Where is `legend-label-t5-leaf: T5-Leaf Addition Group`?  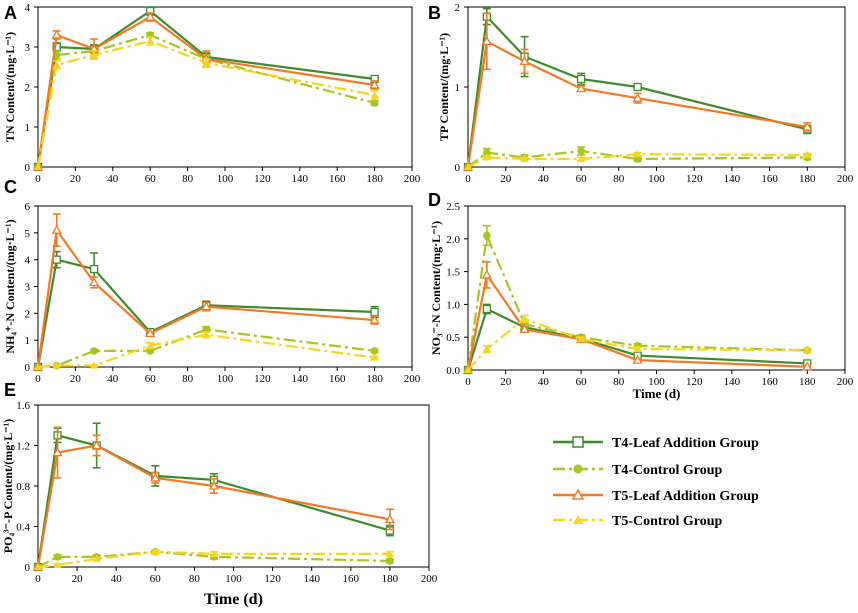 legend-label-t5-leaf: T5-Leaf Addition Group is located at coordinates (685, 496).